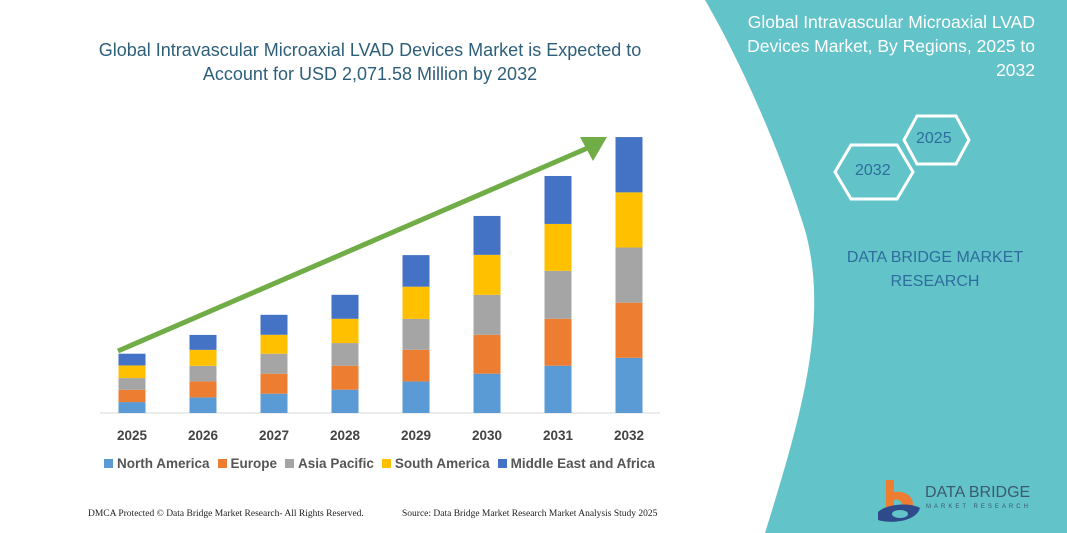  Describe the element at coordinates (274, 363) in the screenshot. I see `bar-segment-2027-asia-pacific` at that location.